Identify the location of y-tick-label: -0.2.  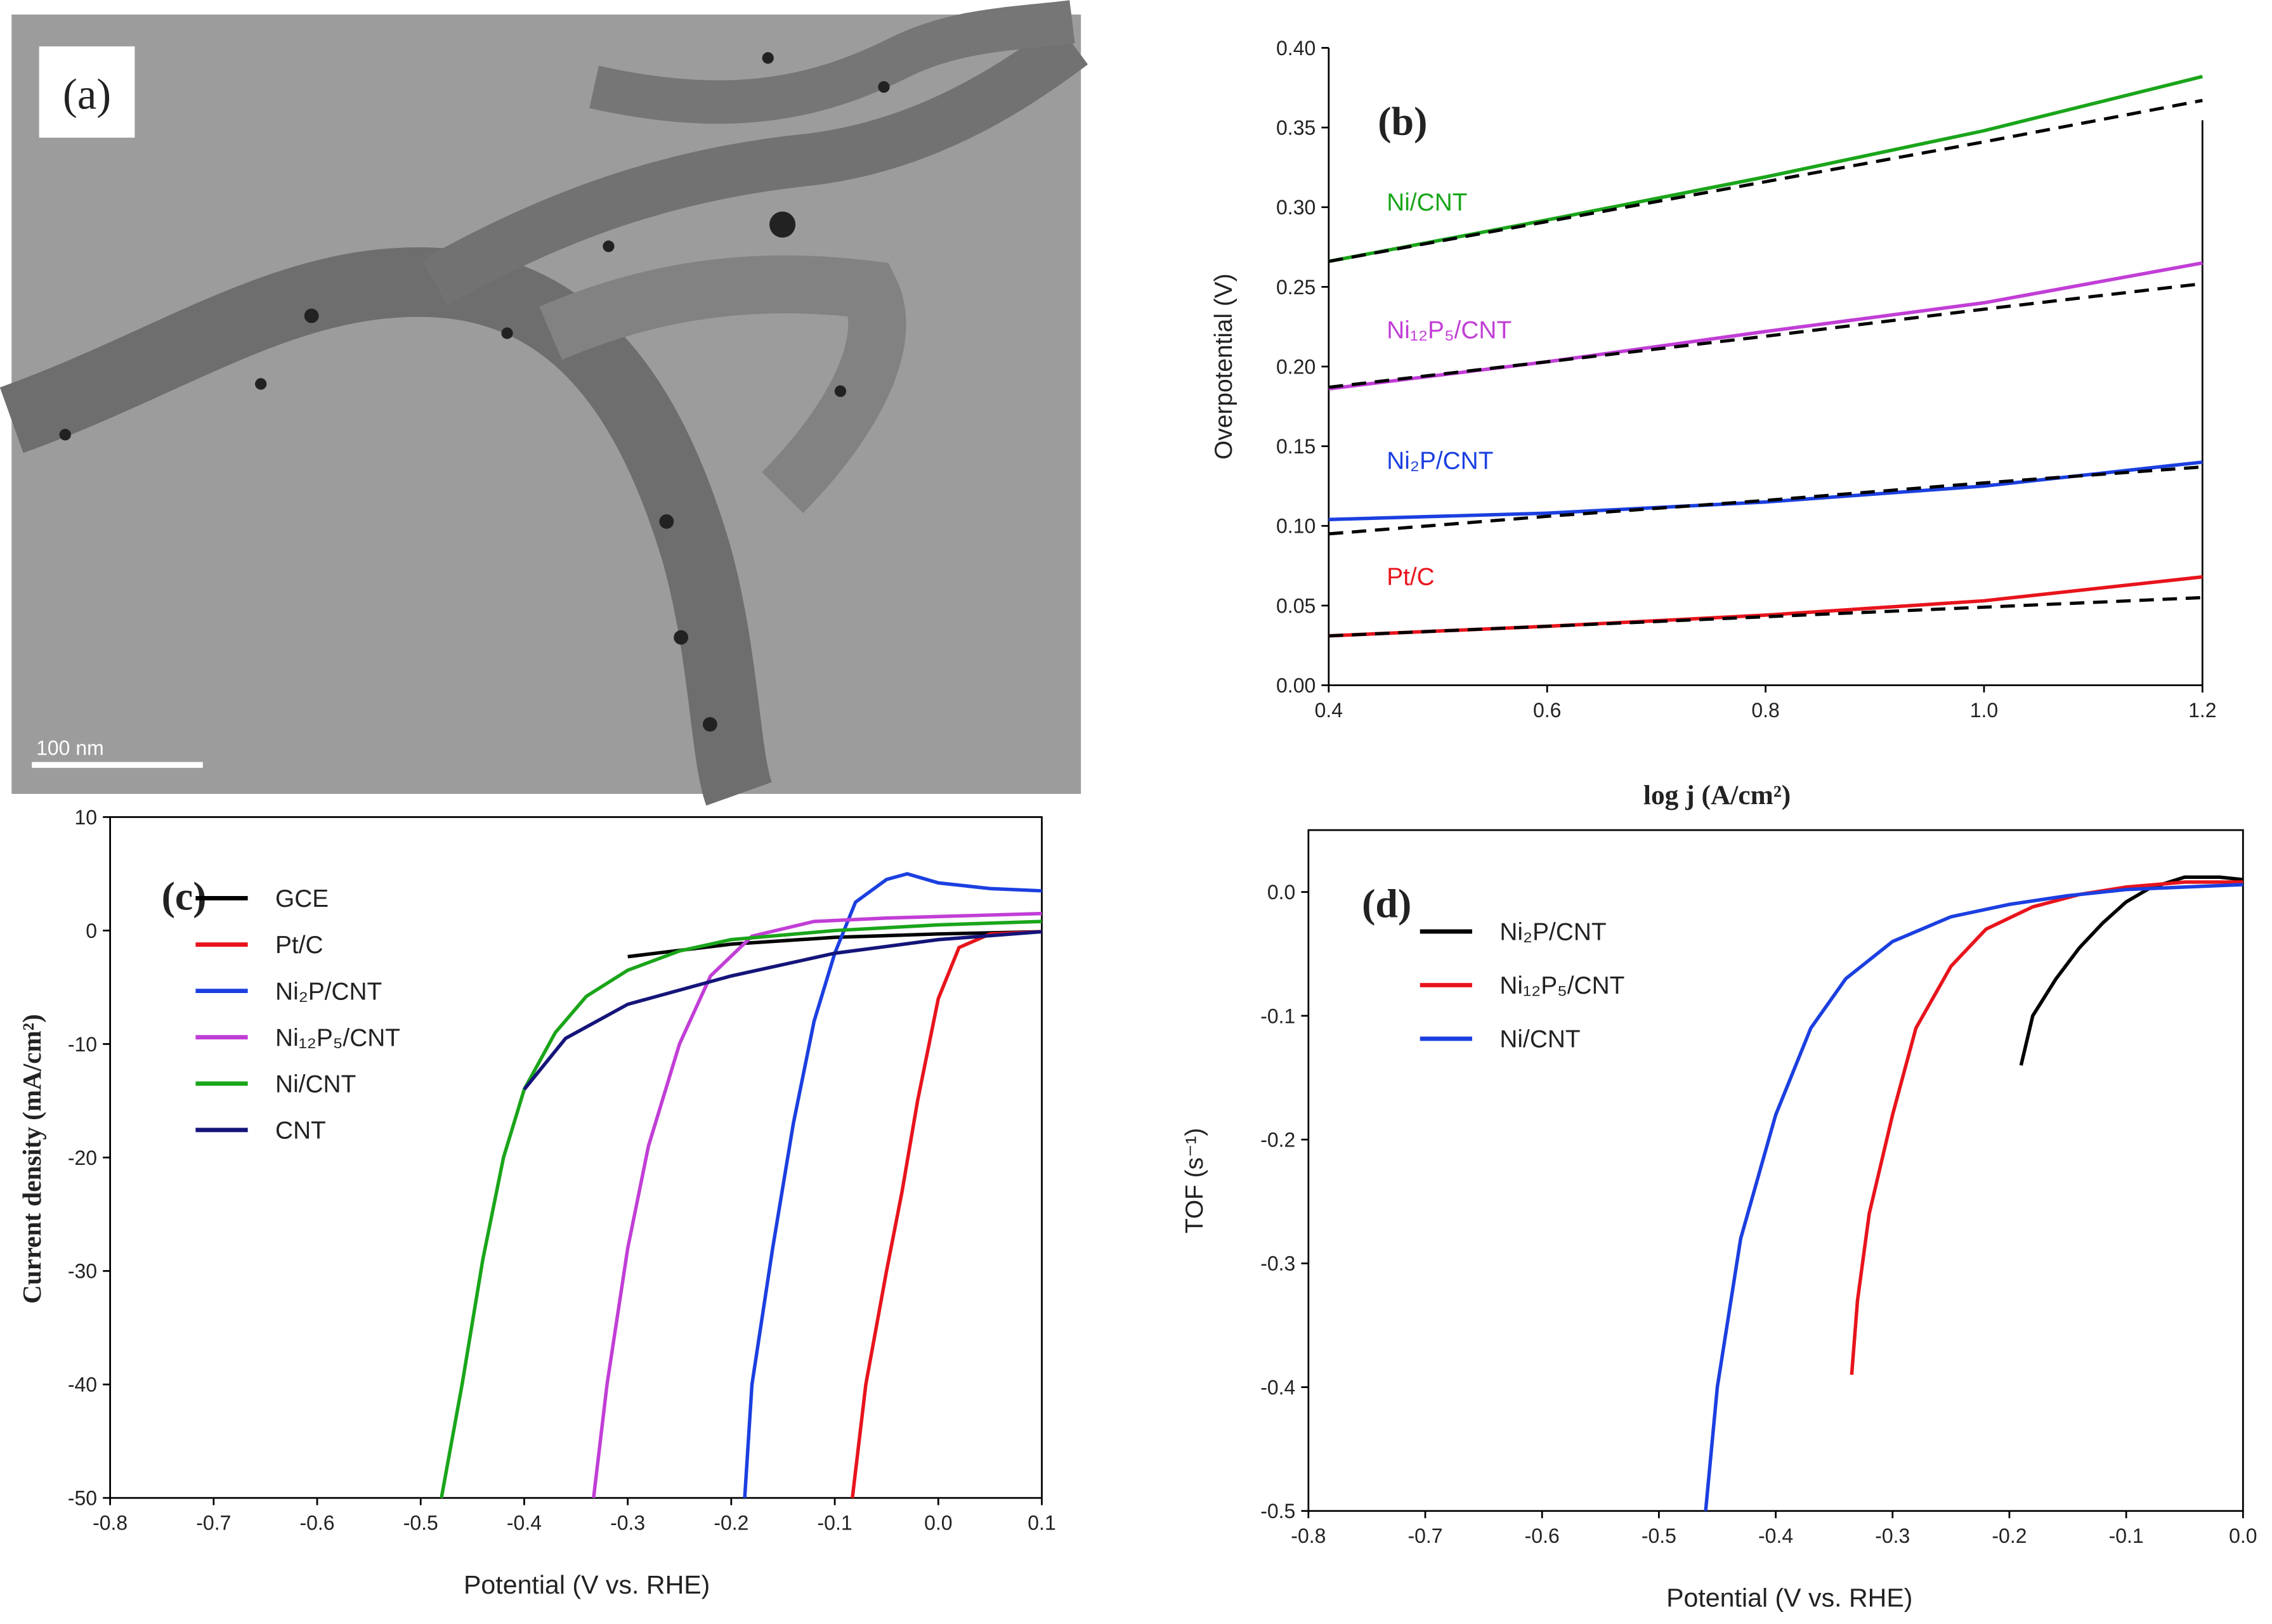
(1277, 1140).